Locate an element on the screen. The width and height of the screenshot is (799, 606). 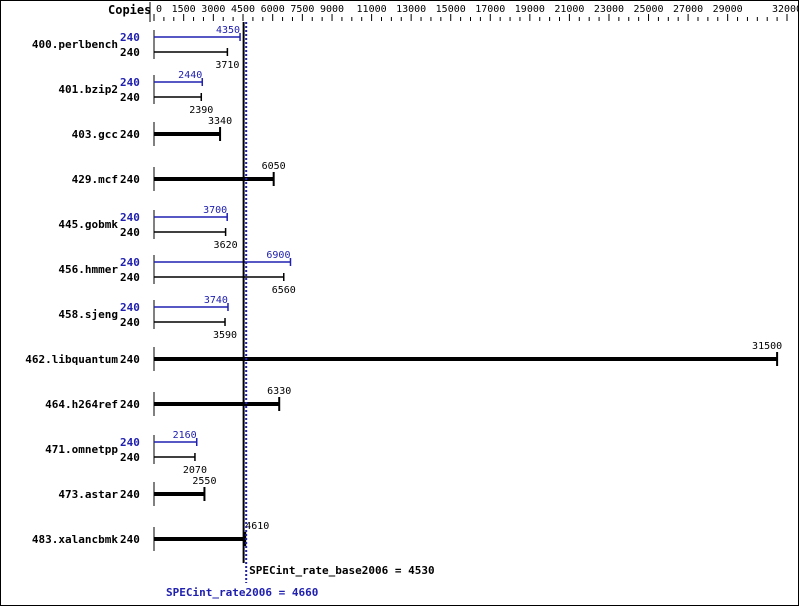
peak-value: 3740 is located at coordinates (216, 300).